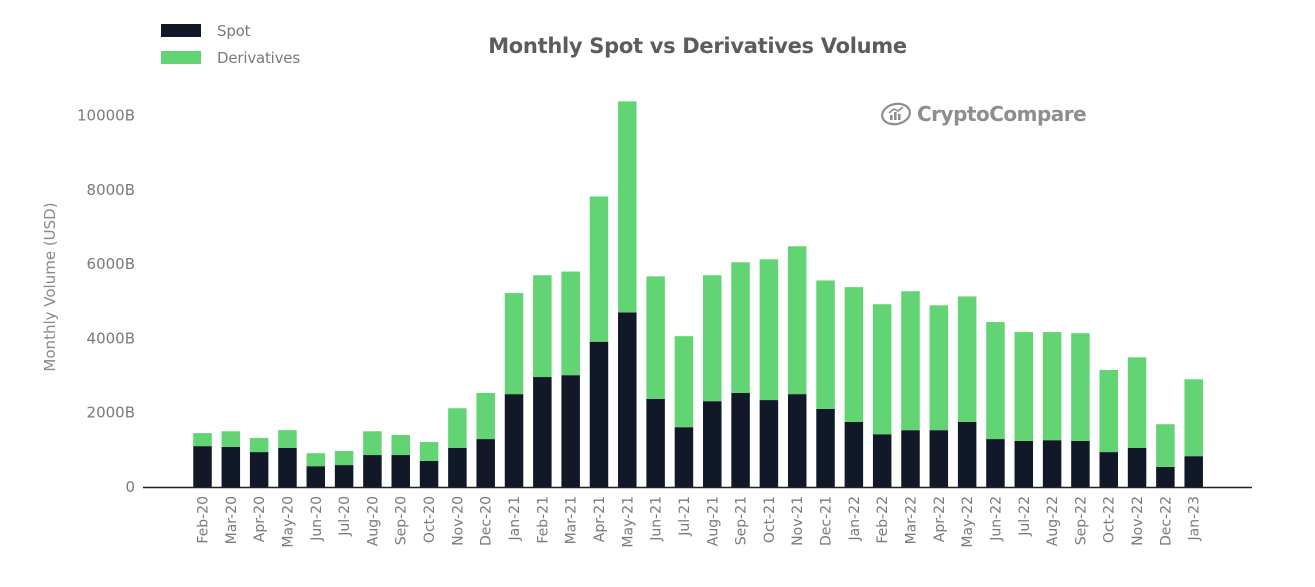 The height and width of the screenshot is (587, 1315). I want to click on x-tick-label: Jul-21, so click(685, 516).